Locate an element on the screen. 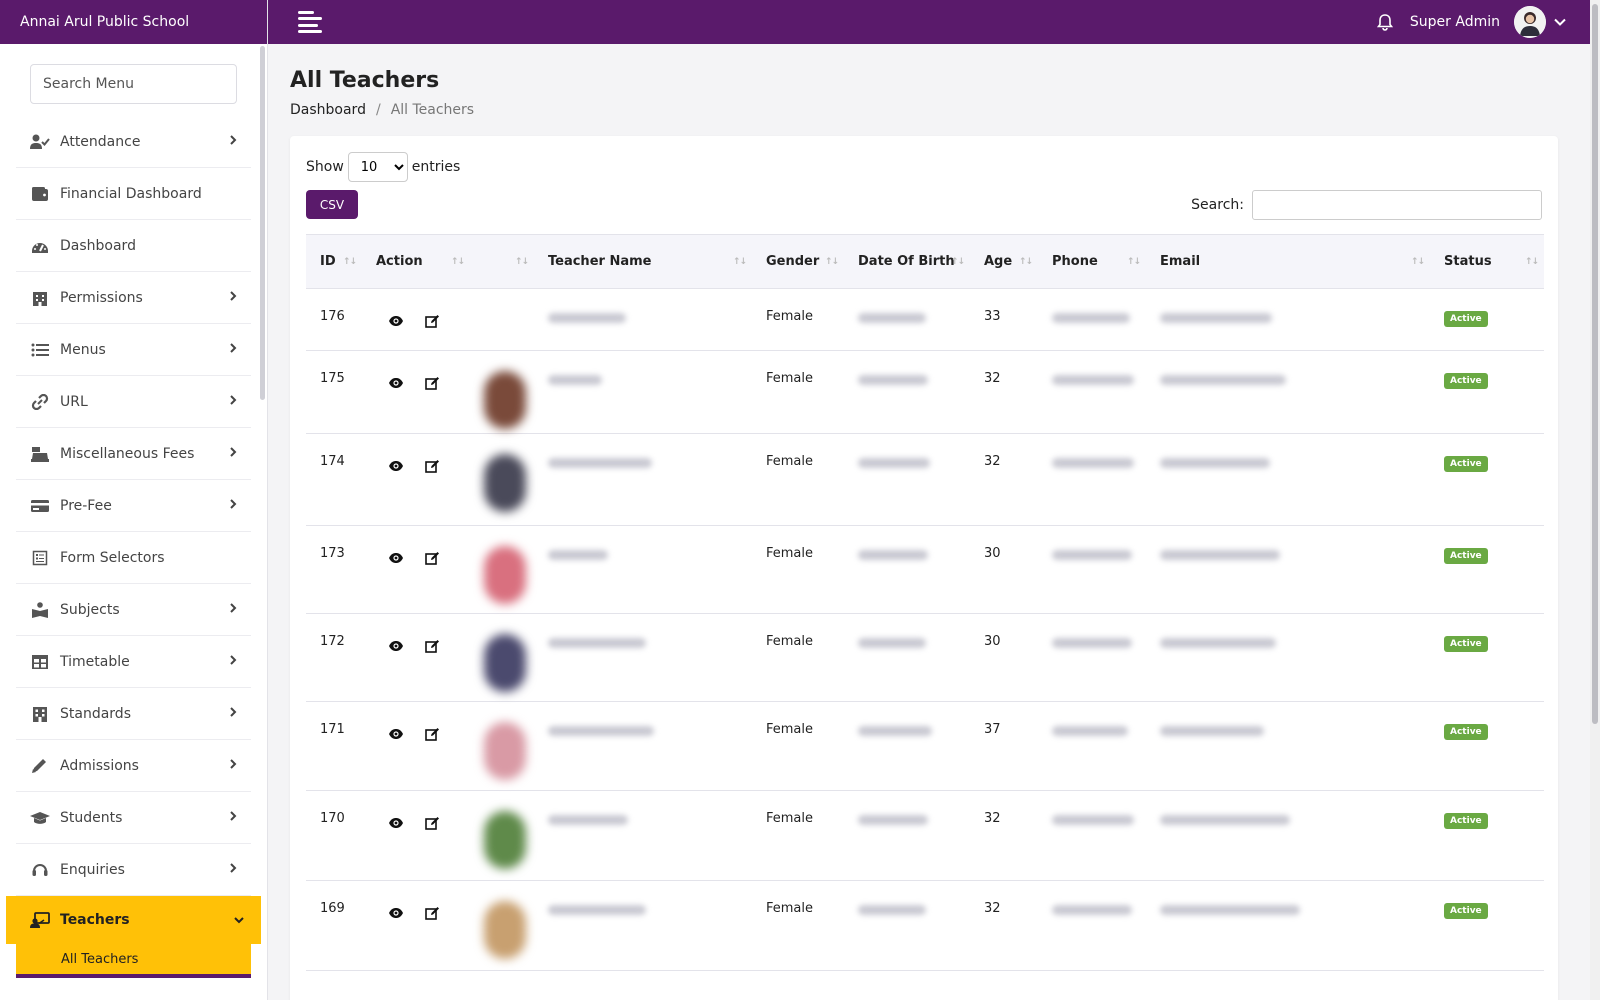 This screenshot has height=1000, width=1600. sidebar-item-timetable: Timetable is located at coordinates (133, 662).